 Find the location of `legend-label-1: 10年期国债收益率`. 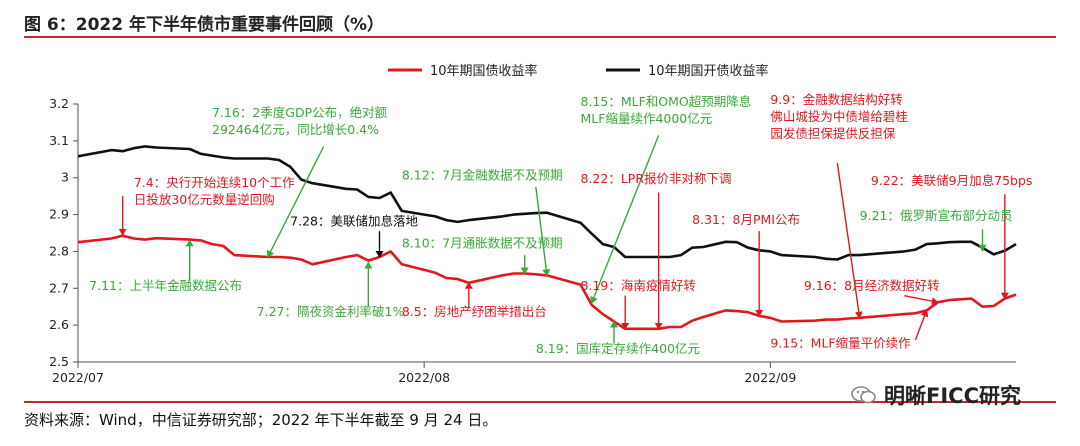

legend-label-1: 10年期国债收益率 is located at coordinates (484, 71).